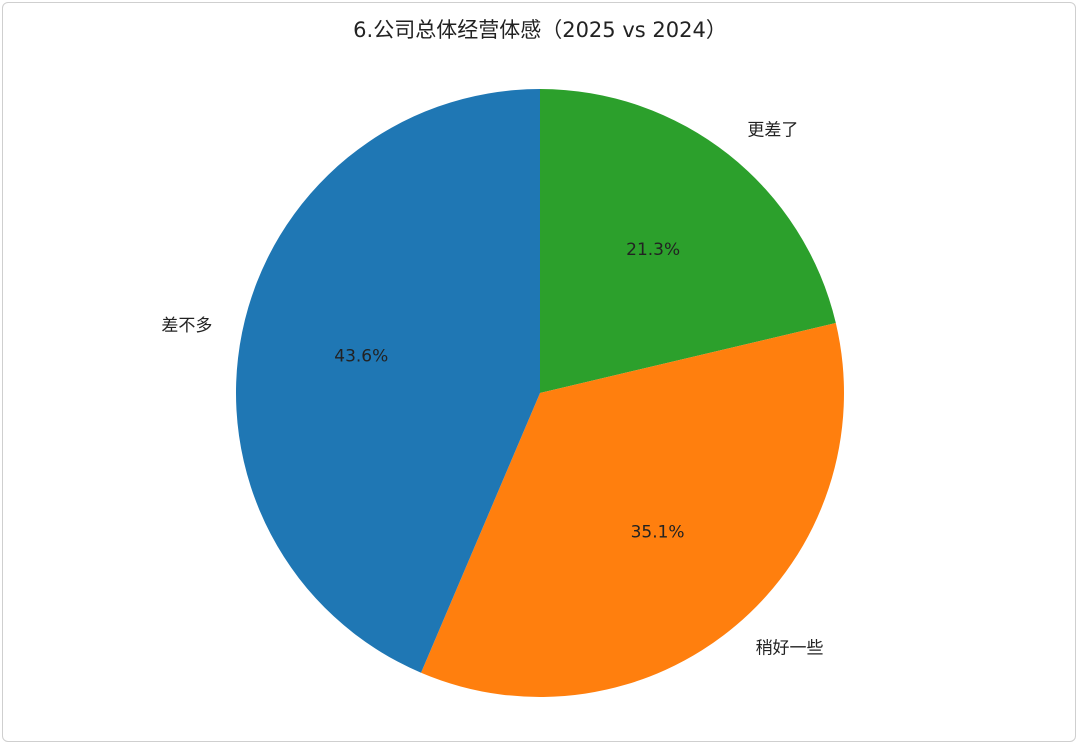  What do you see at coordinates (688, 241) in the screenshot?
I see `pie-slice` at bounding box center [688, 241].